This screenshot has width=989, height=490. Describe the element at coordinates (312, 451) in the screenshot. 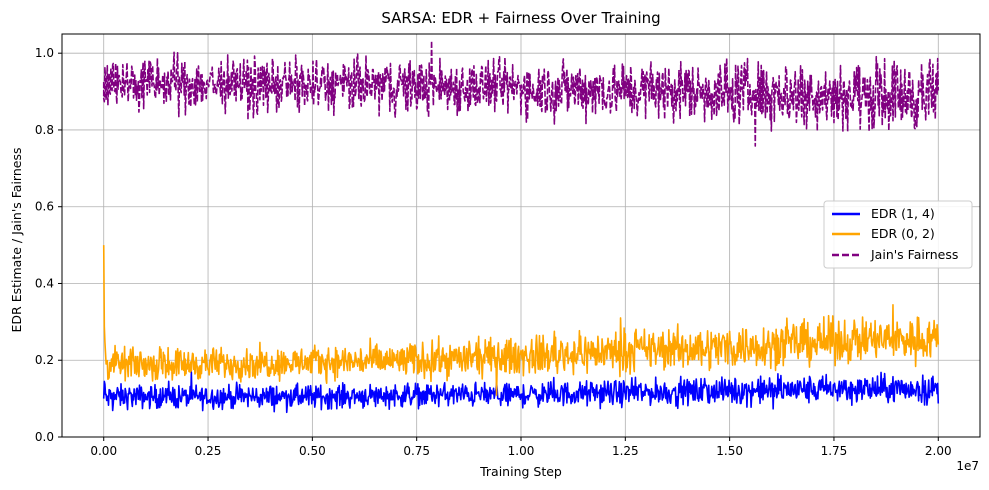

I see `x-tick-label: 0.50` at that location.